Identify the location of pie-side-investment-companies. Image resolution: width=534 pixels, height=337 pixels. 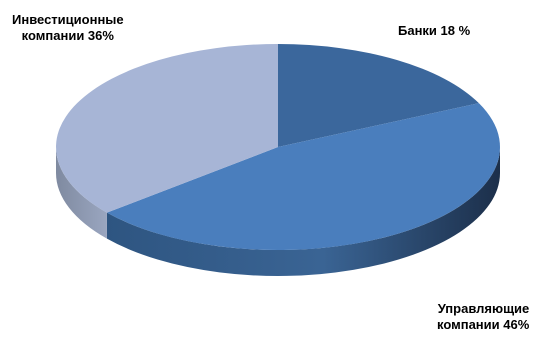
(81, 193).